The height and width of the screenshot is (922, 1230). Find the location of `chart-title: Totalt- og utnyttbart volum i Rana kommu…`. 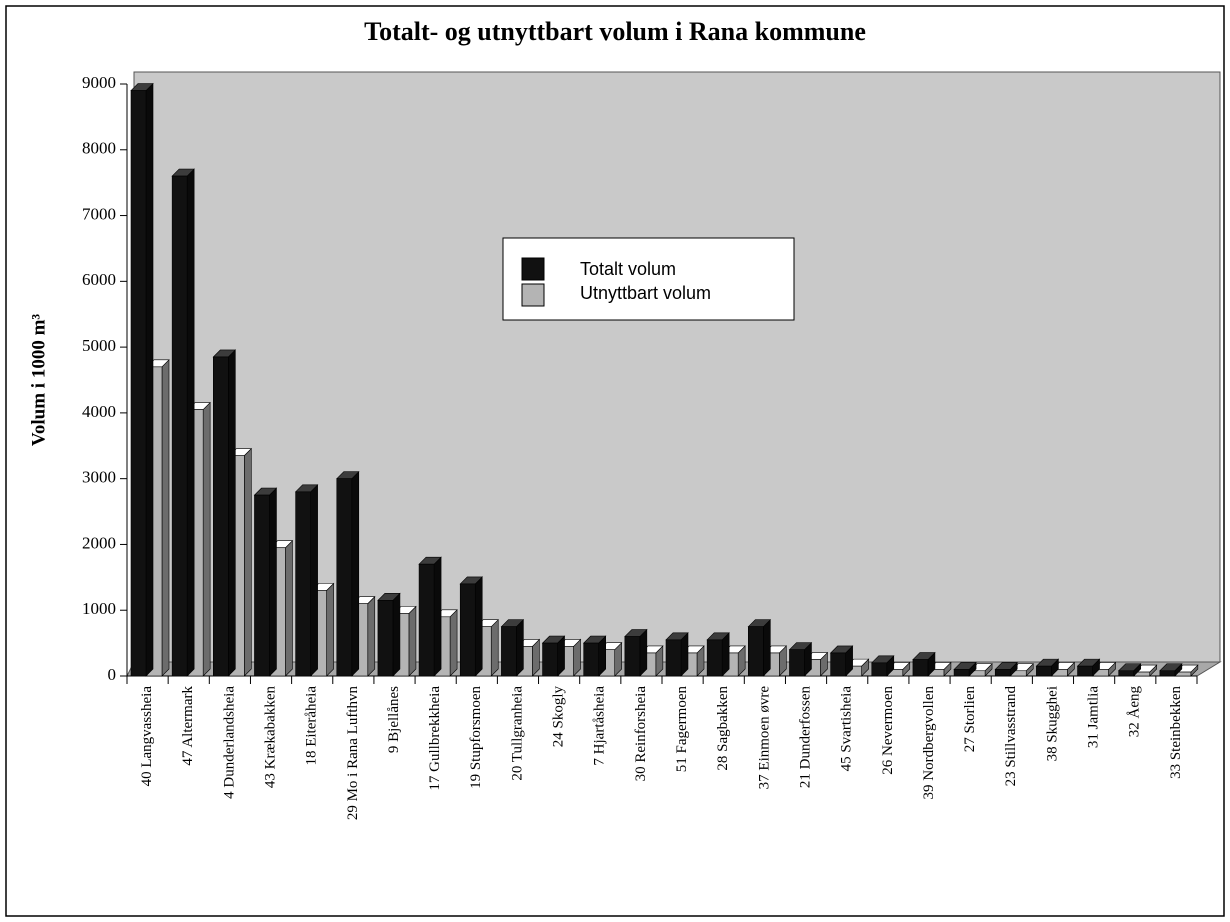

chart-title: Totalt- og utnyttbart volum i Rana kommu… is located at coordinates (615, 31).